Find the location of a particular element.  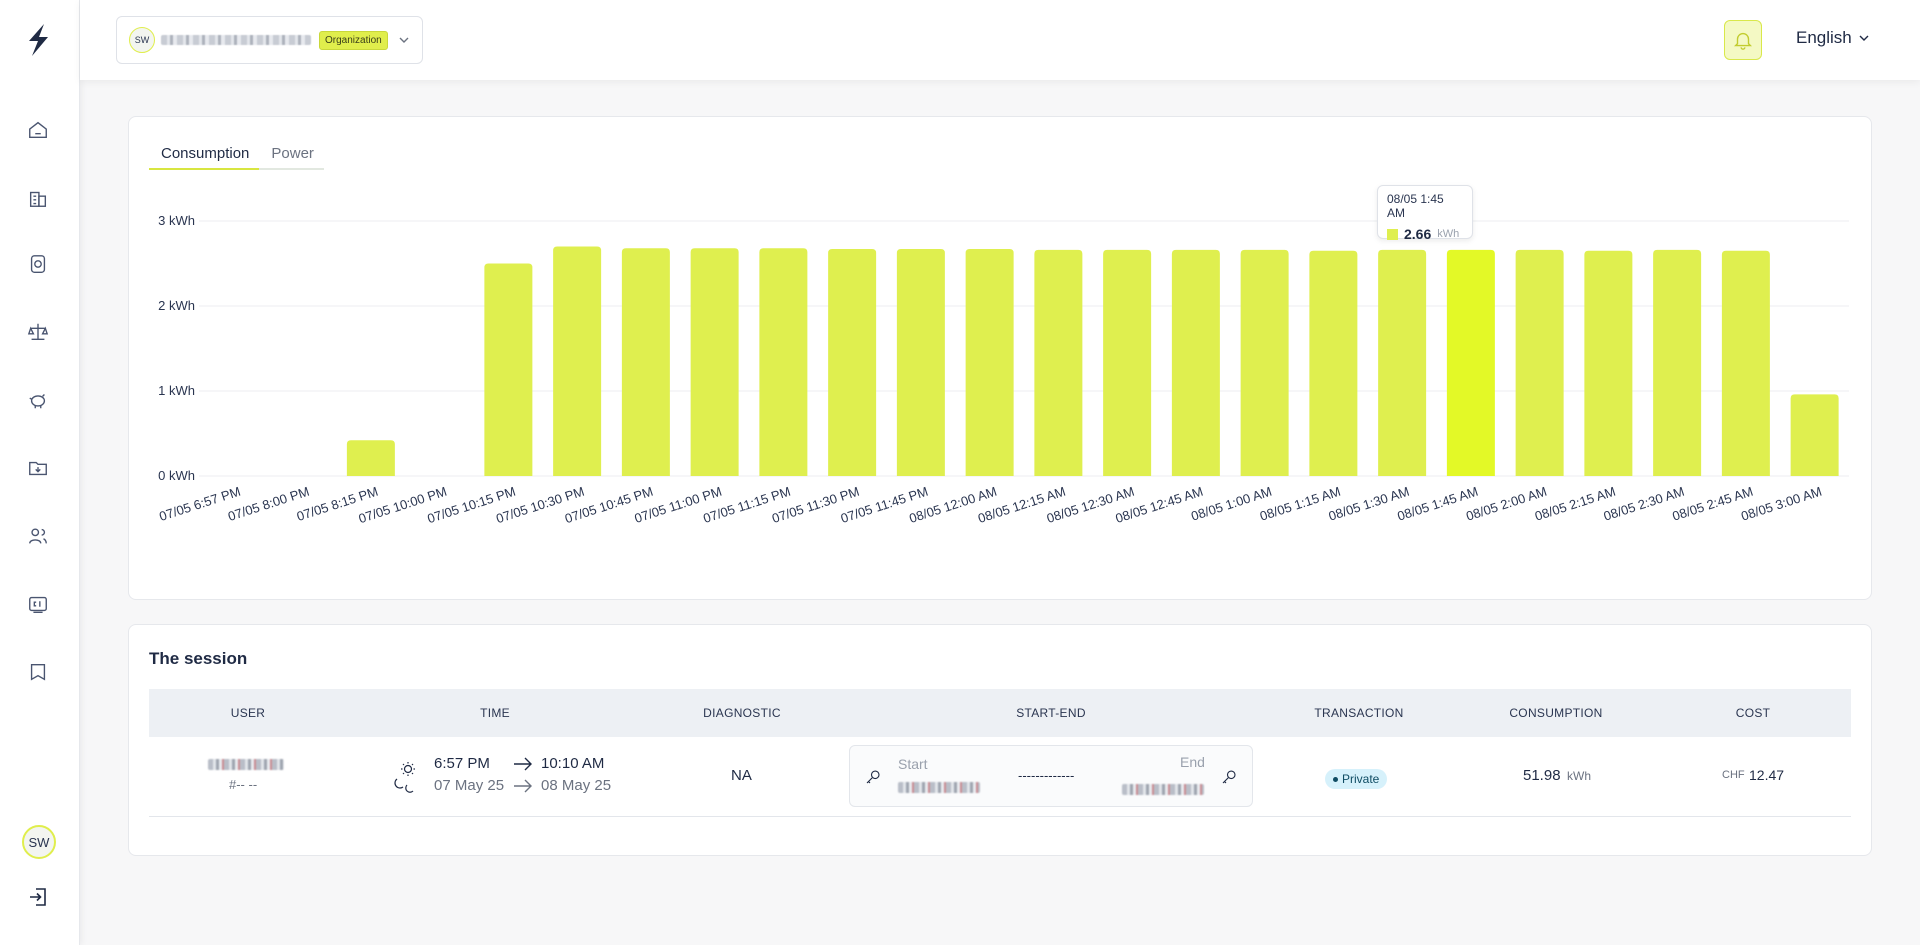

user-avatar: SW is located at coordinates (39, 842).